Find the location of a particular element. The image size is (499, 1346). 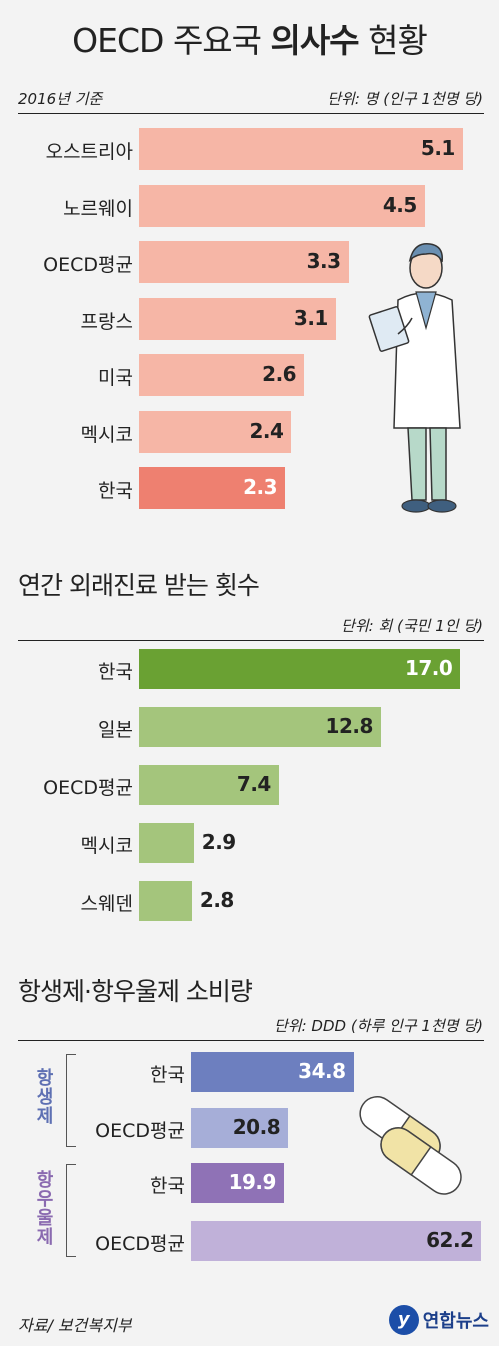

yonhap-logo: y 연합뉴스 is located at coordinates (438, 1320).